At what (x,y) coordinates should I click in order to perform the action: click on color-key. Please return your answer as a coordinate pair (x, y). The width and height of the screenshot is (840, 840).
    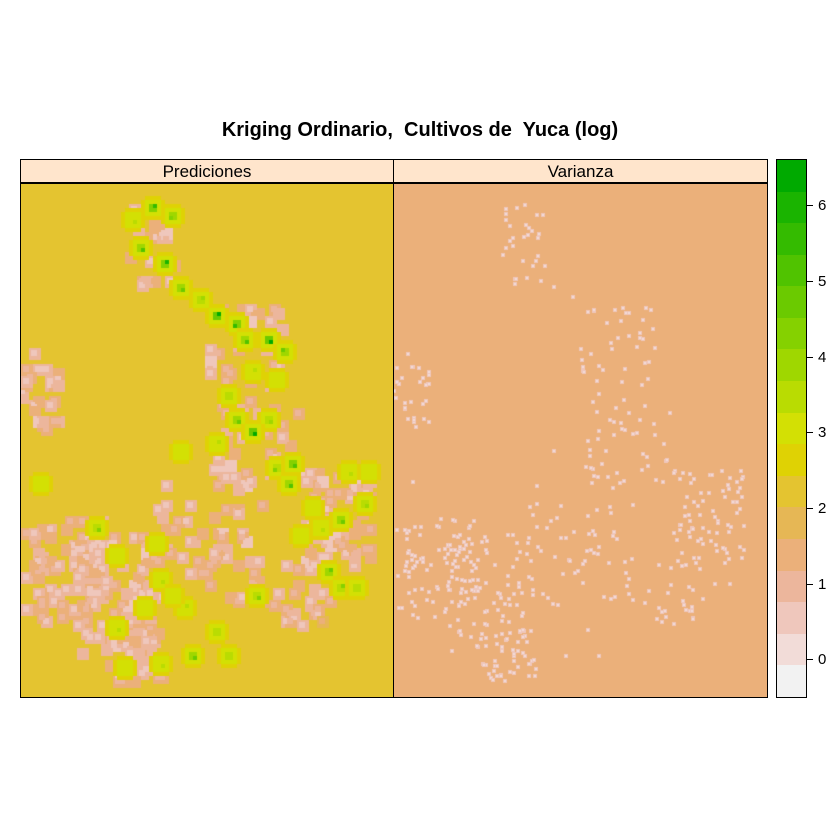
    Looking at the image, I should click on (791, 428).